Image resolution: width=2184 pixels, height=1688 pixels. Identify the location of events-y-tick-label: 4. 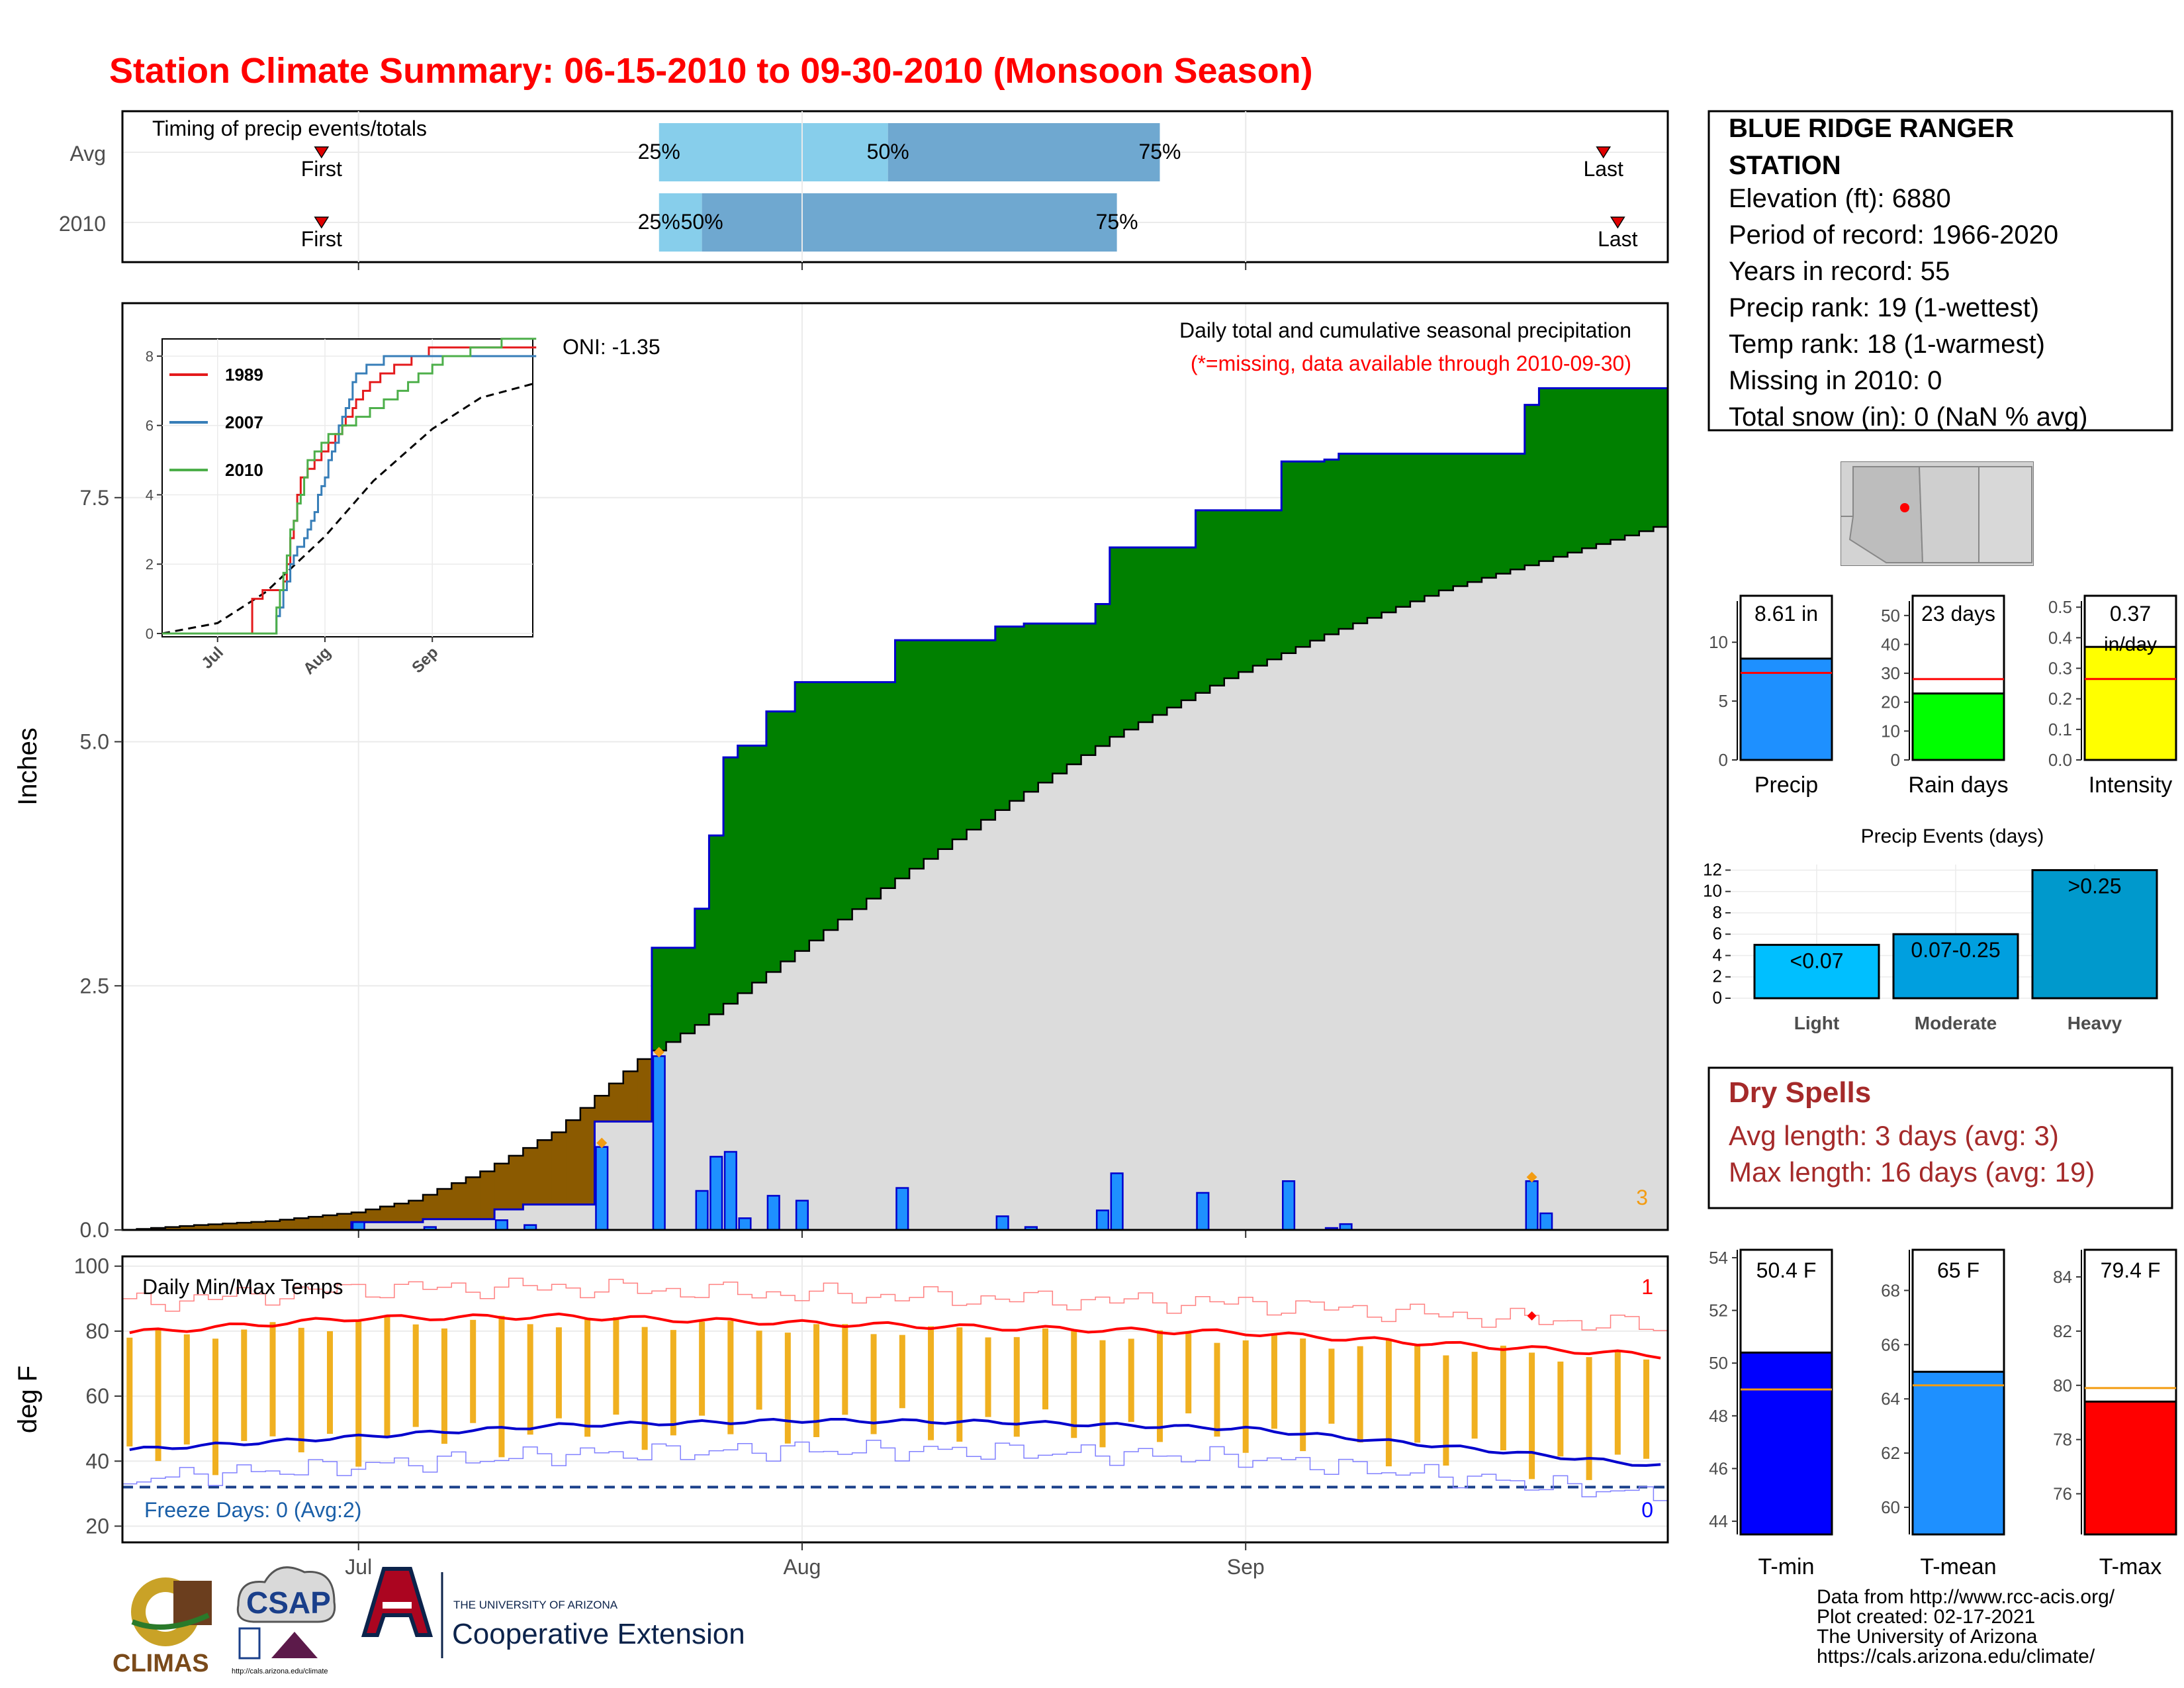
(1718, 954).